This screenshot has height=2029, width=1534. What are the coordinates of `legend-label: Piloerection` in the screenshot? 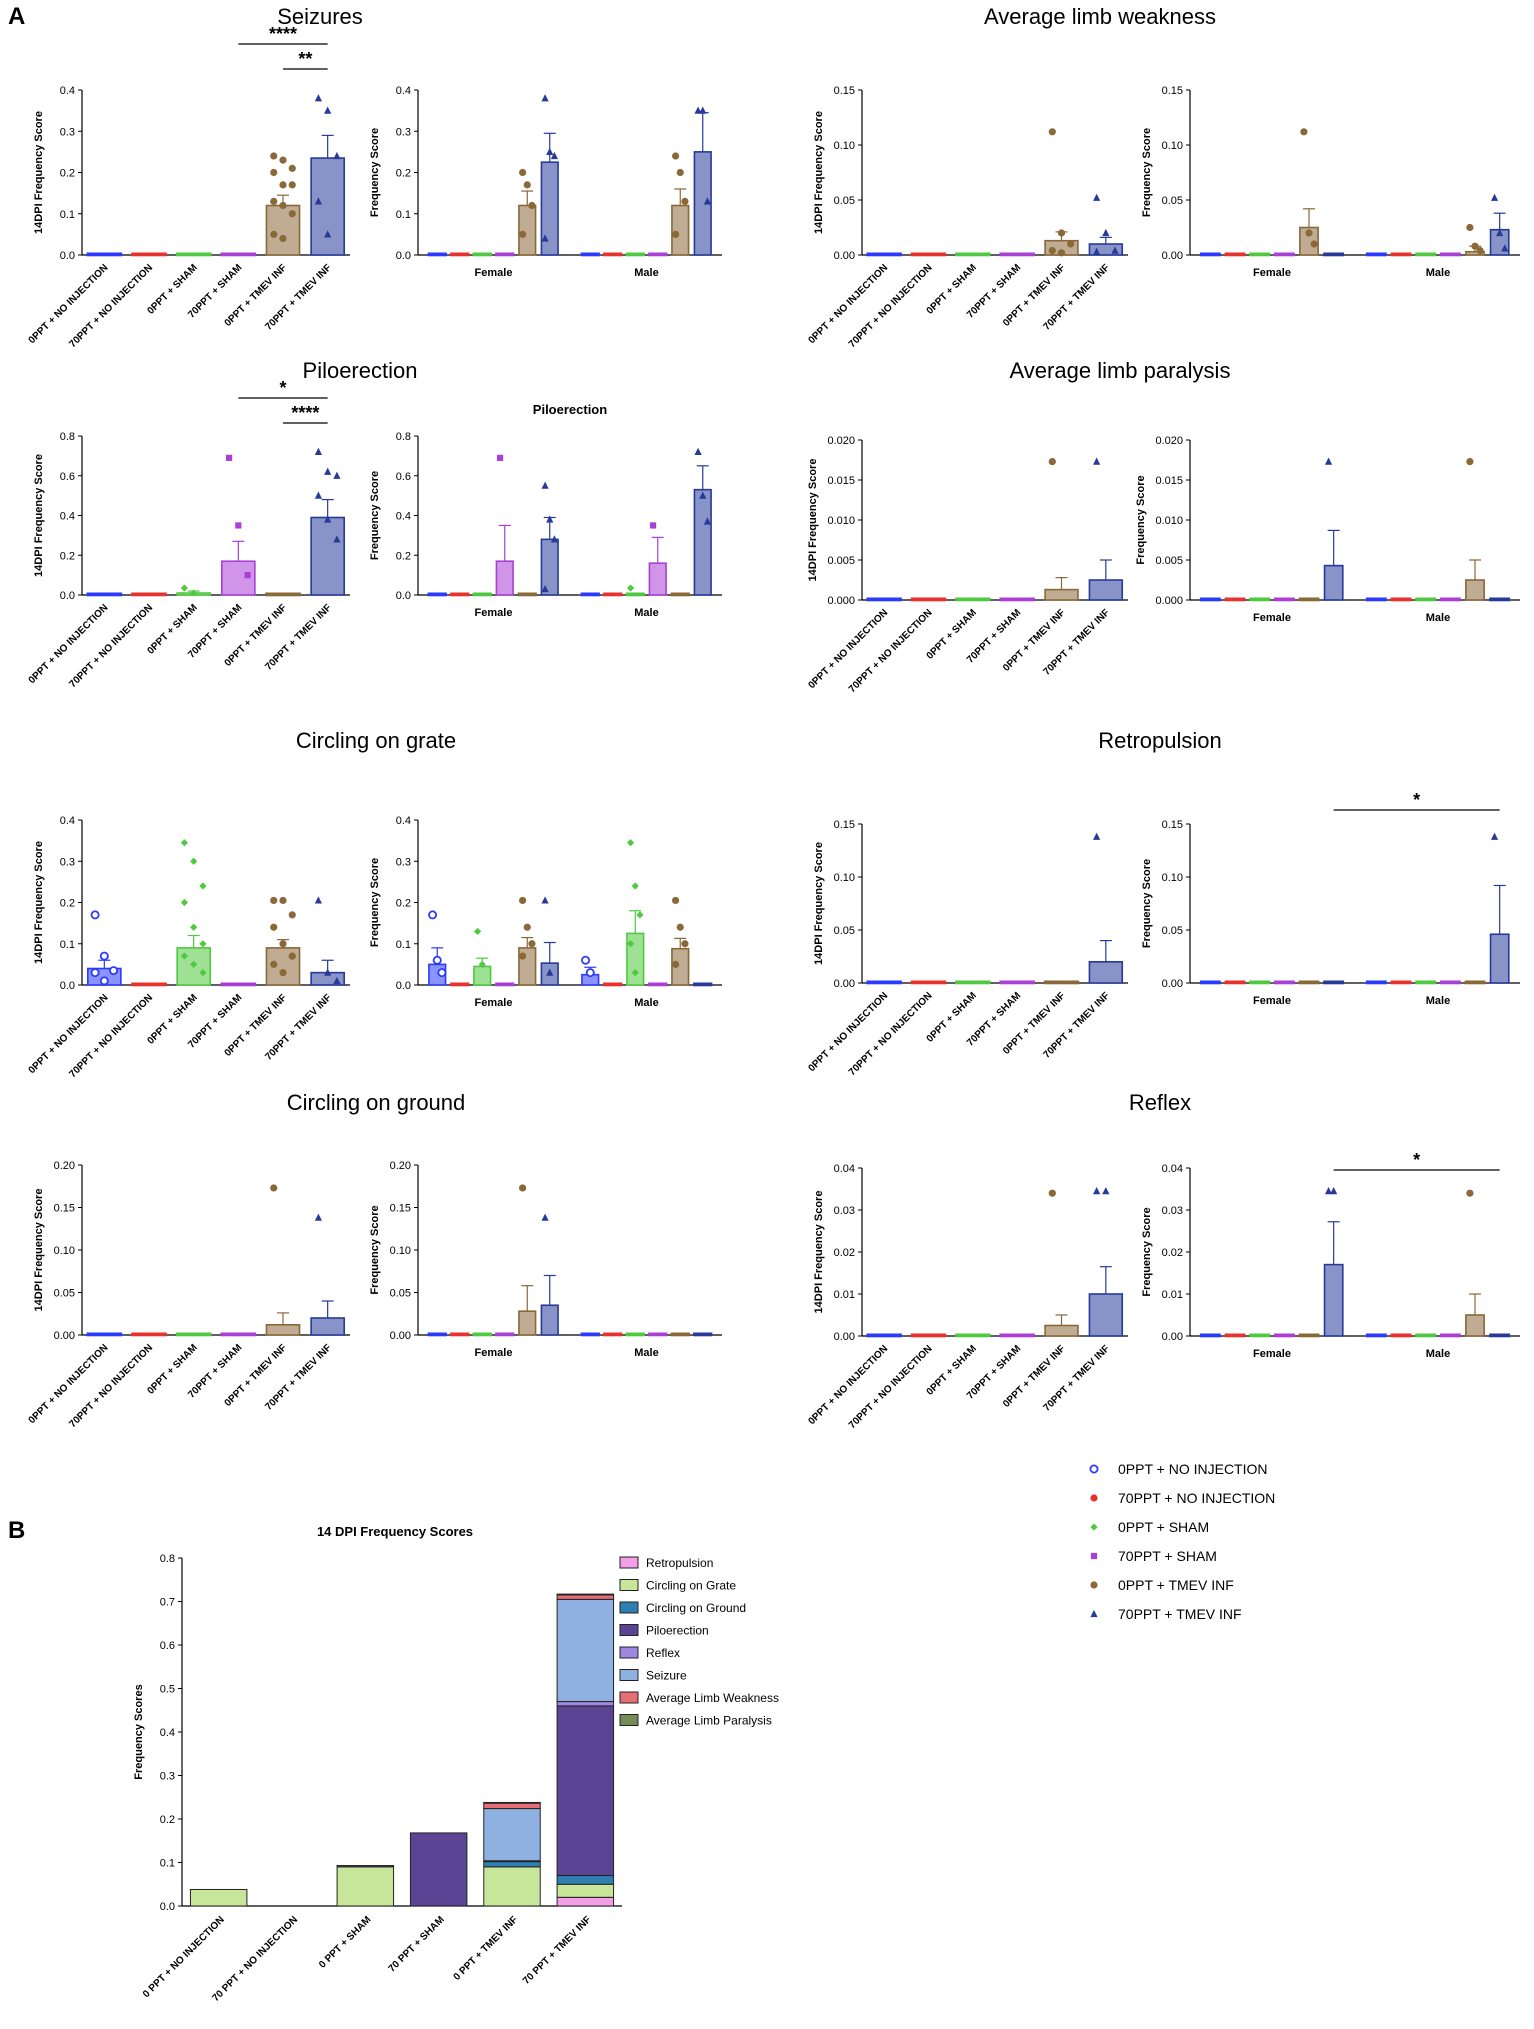 It's located at (677, 1631).